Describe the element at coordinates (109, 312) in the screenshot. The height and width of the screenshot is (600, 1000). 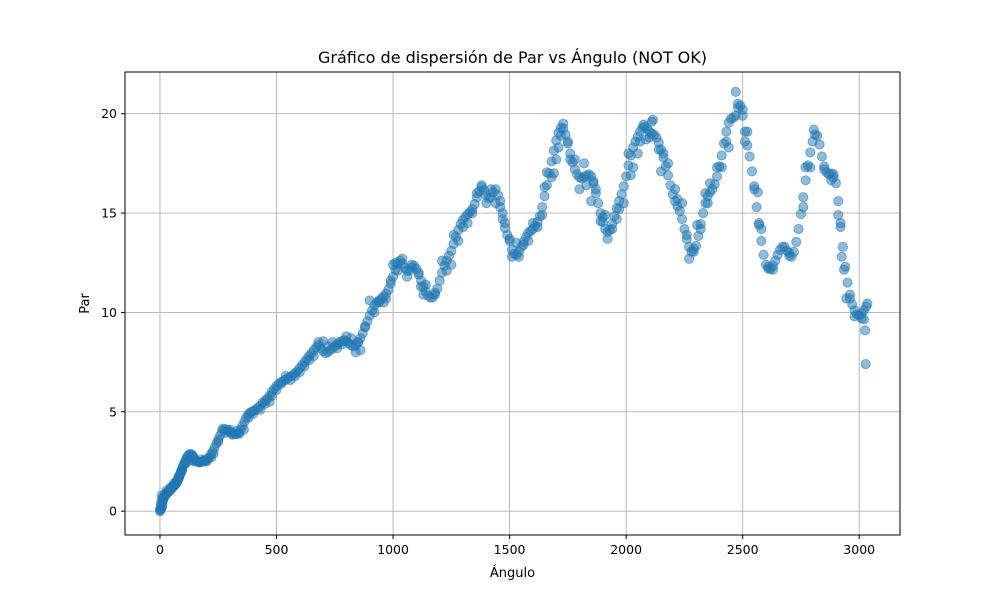
I see `y-tick-label: 10` at that location.